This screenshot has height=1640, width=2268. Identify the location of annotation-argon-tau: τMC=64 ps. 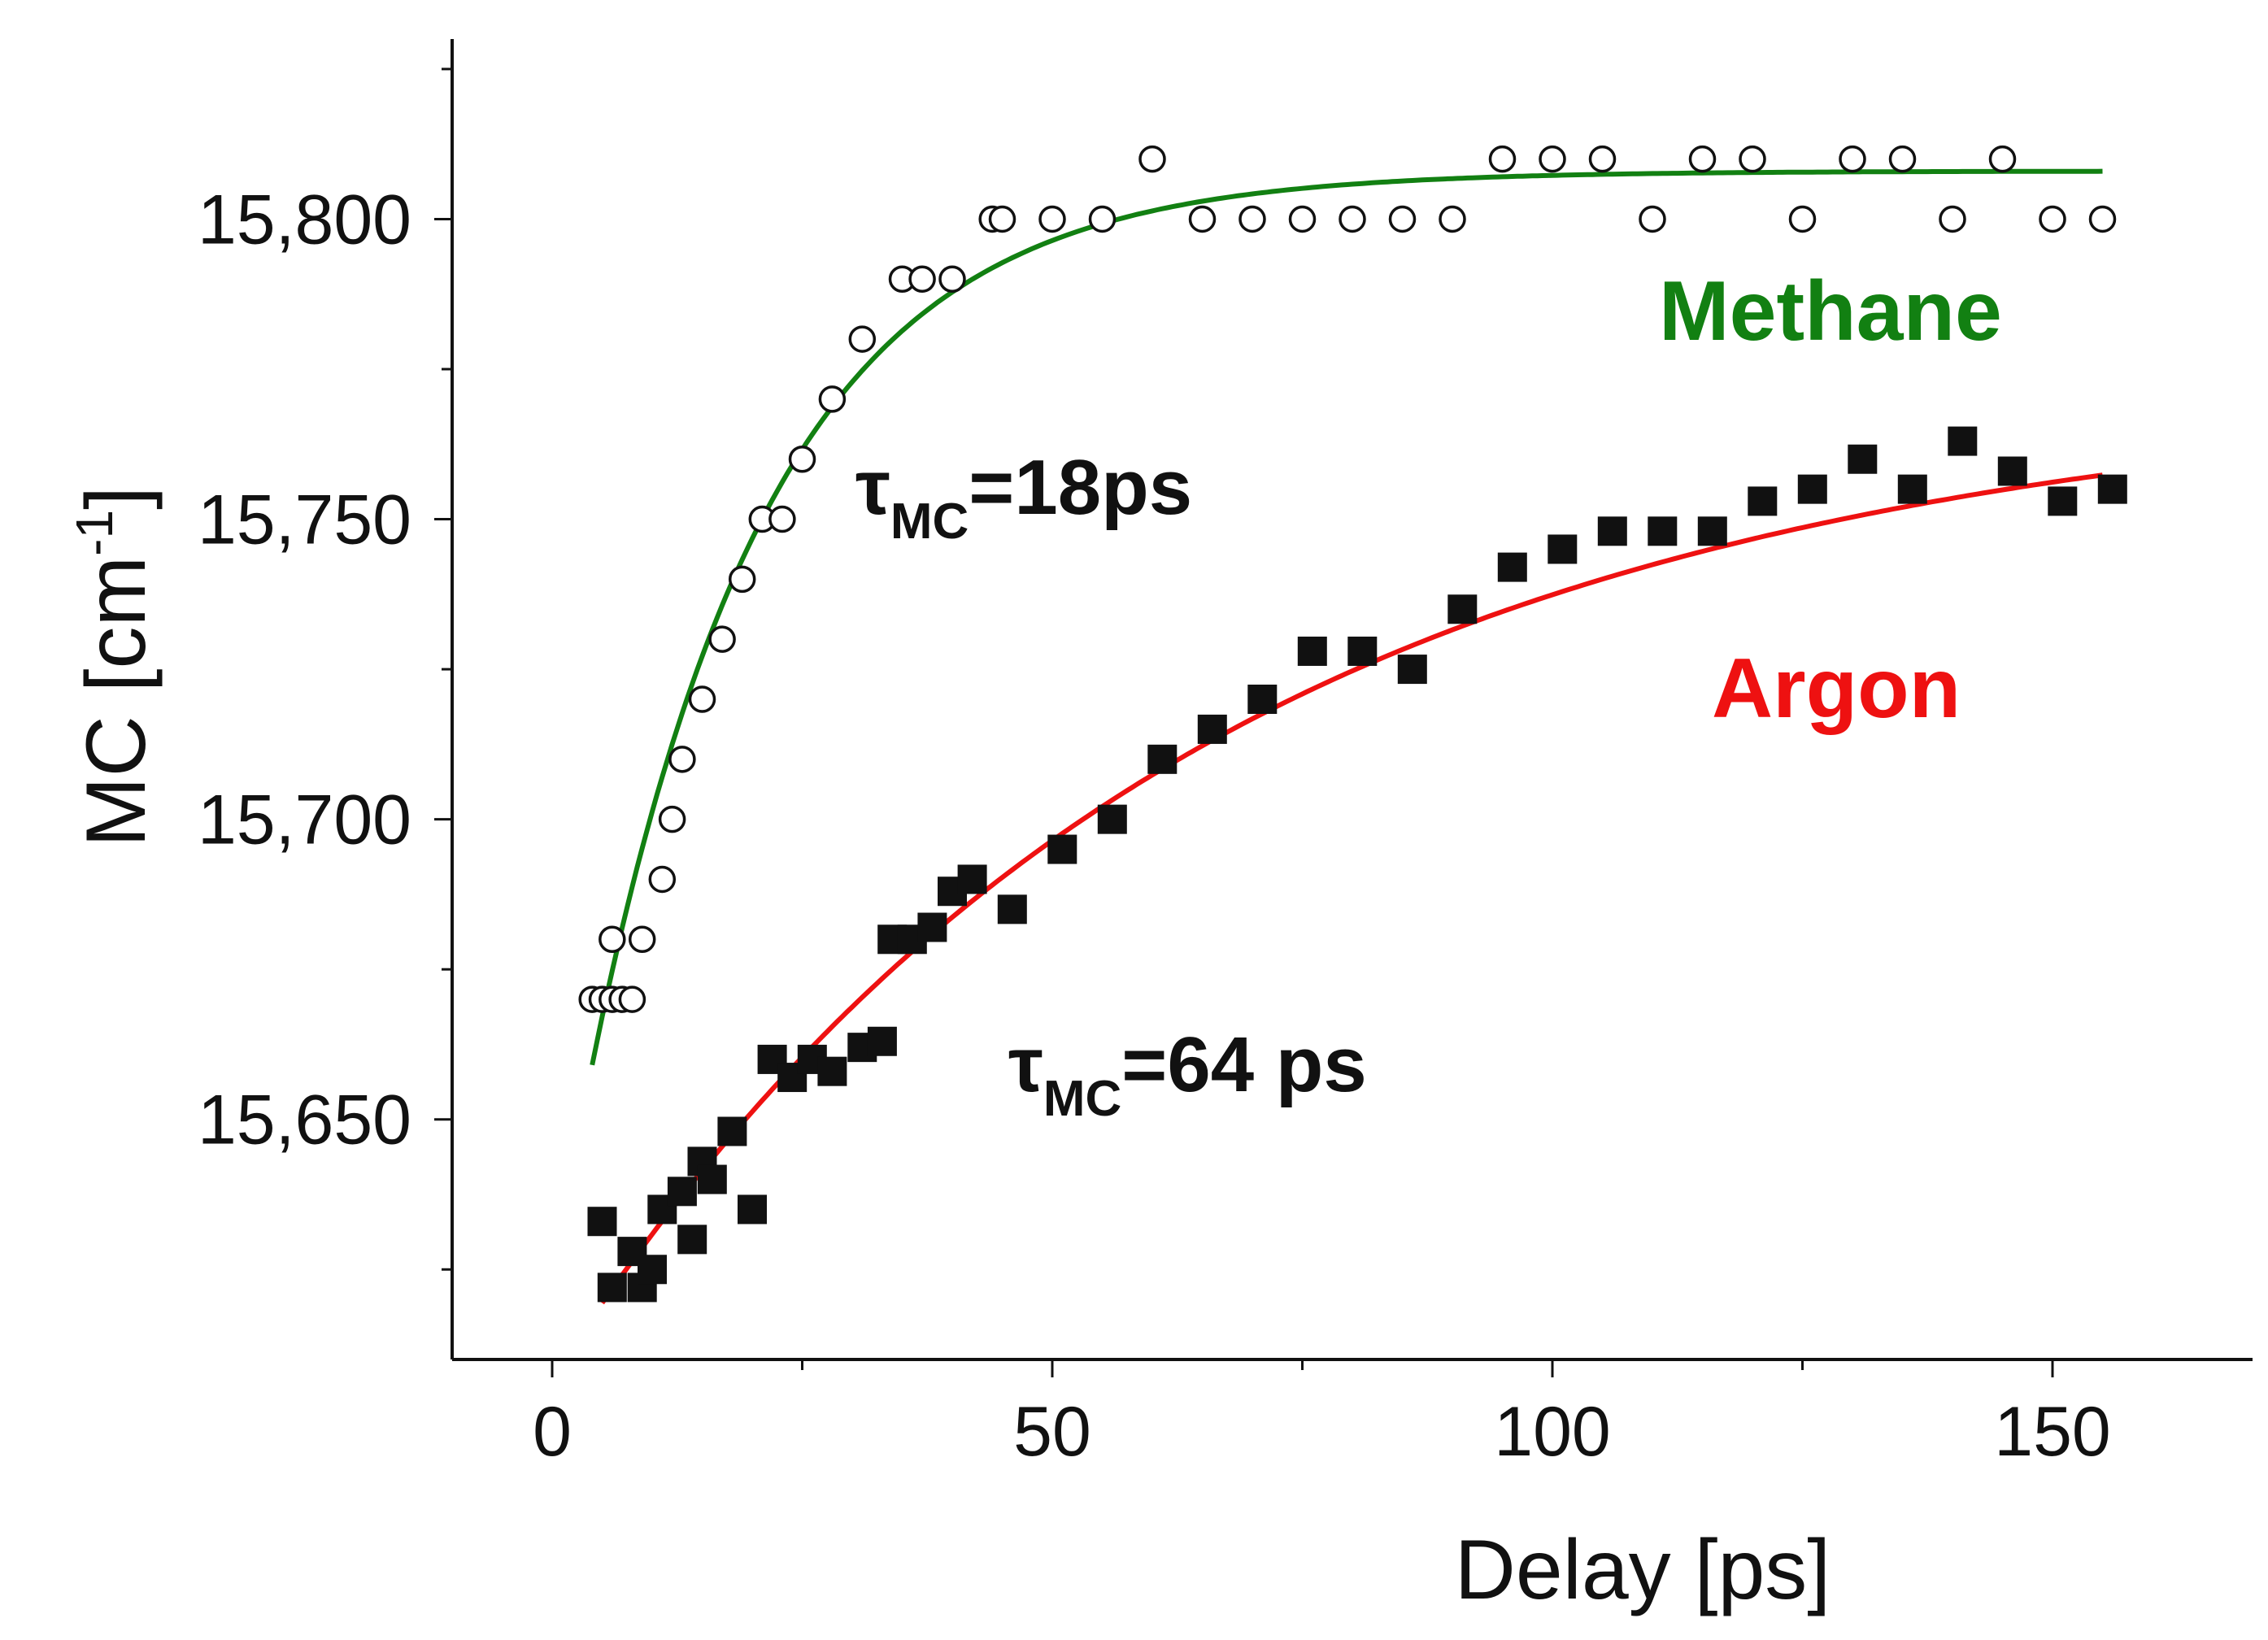
(1187, 1074).